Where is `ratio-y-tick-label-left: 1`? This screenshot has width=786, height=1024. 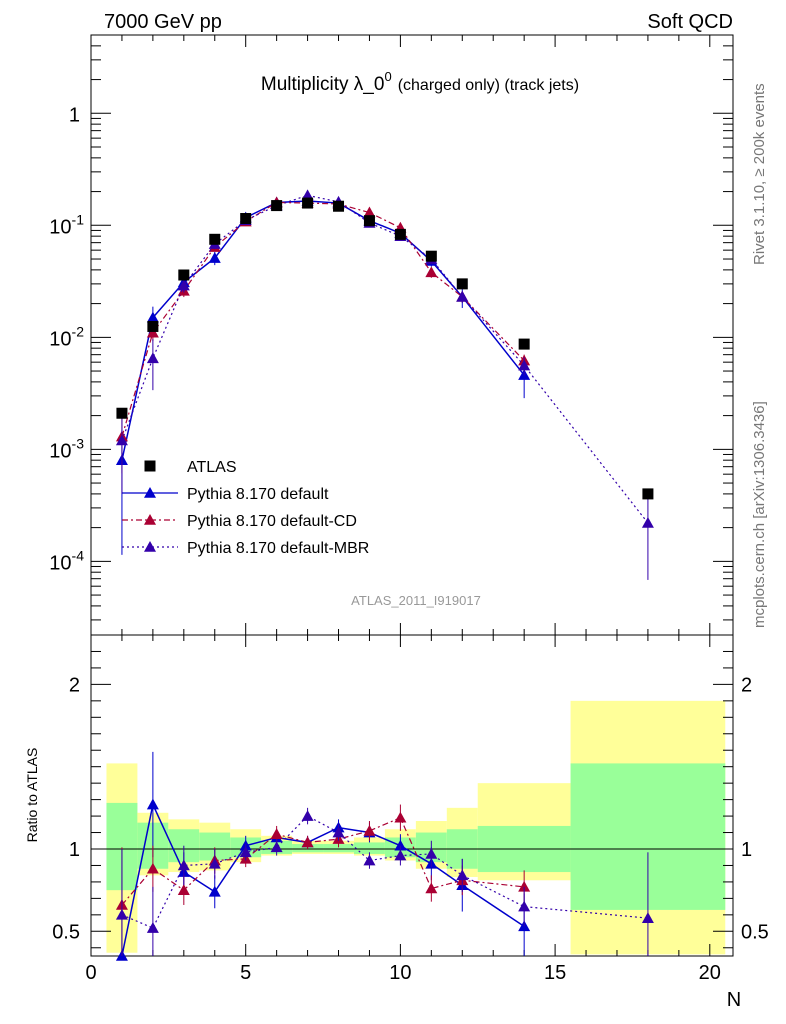 ratio-y-tick-label-left: 1 is located at coordinates (74, 850).